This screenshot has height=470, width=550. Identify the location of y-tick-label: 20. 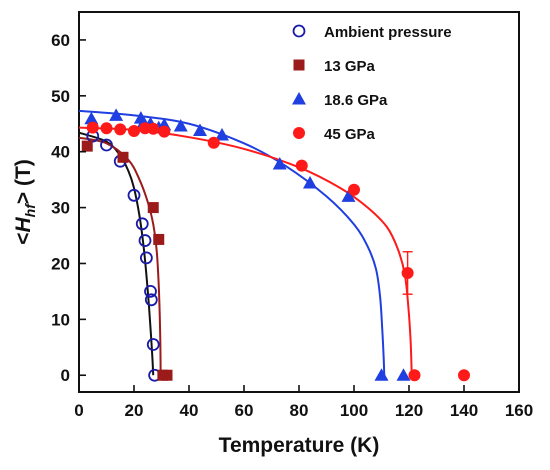
(60, 263).